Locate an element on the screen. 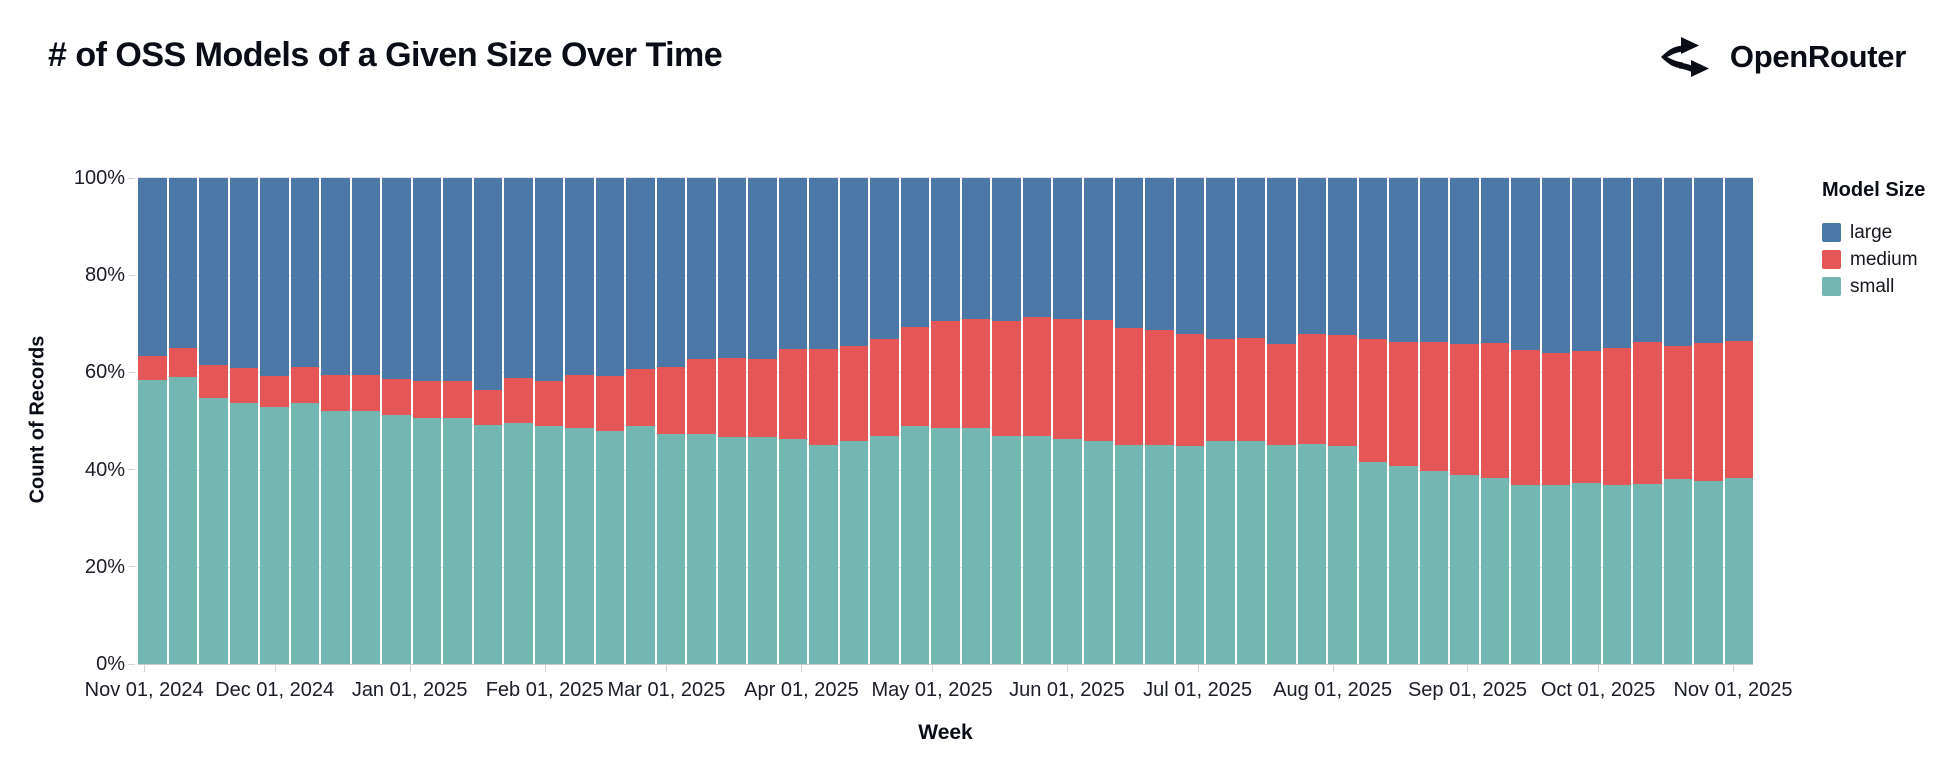  x-tick-label-Aug 01, 2025: Aug 01, 2025 is located at coordinates (1333, 690).